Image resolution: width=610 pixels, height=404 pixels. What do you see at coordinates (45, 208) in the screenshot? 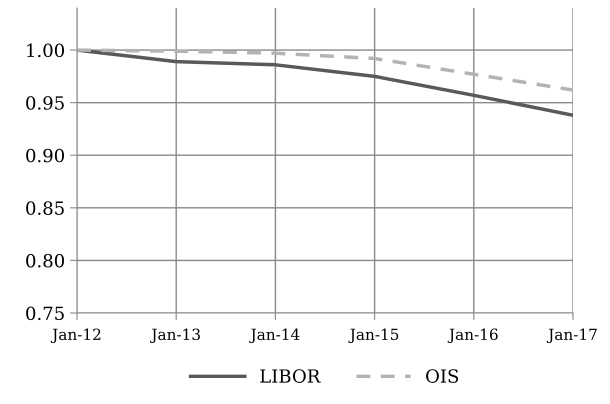
I see `y-tick-label: 0.85` at bounding box center [45, 208].